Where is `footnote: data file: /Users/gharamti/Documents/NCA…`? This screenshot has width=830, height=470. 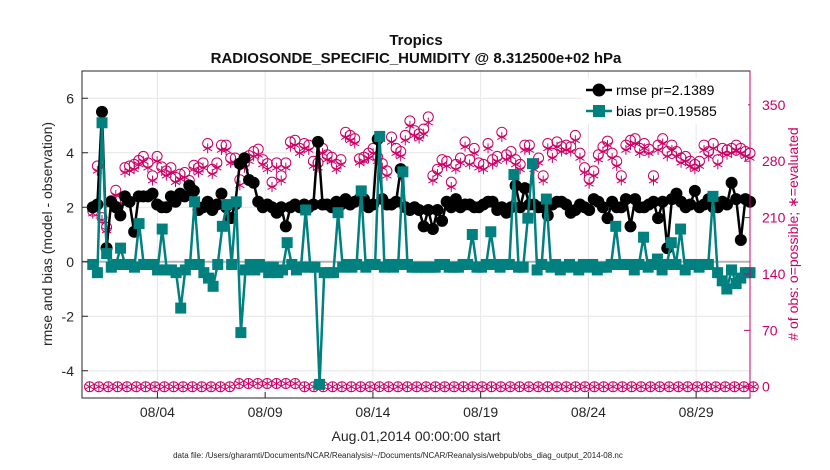 footnote: data file: /Users/gharamti/Documents/NCA… is located at coordinates (398, 455).